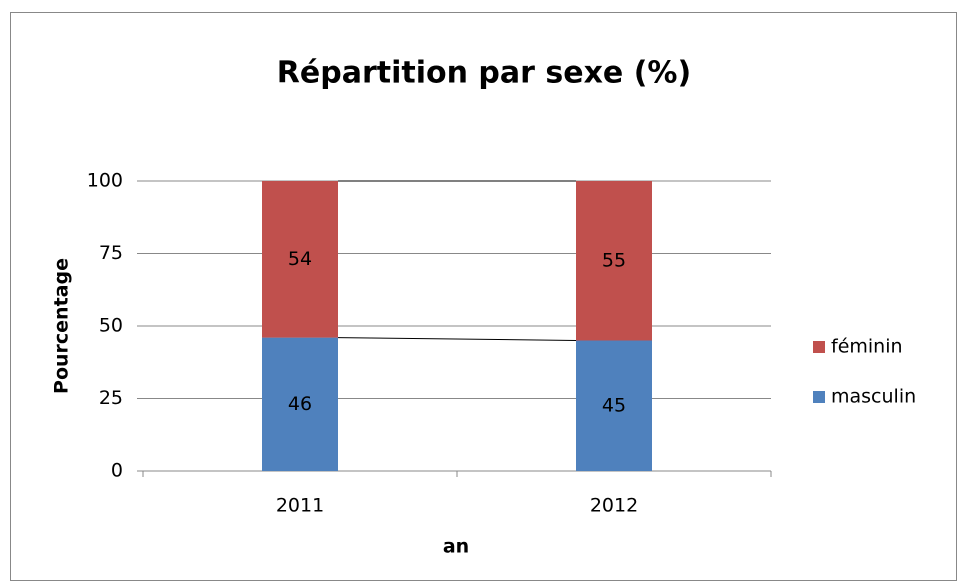  I want to click on y-tick-label: 0, so click(117, 471).